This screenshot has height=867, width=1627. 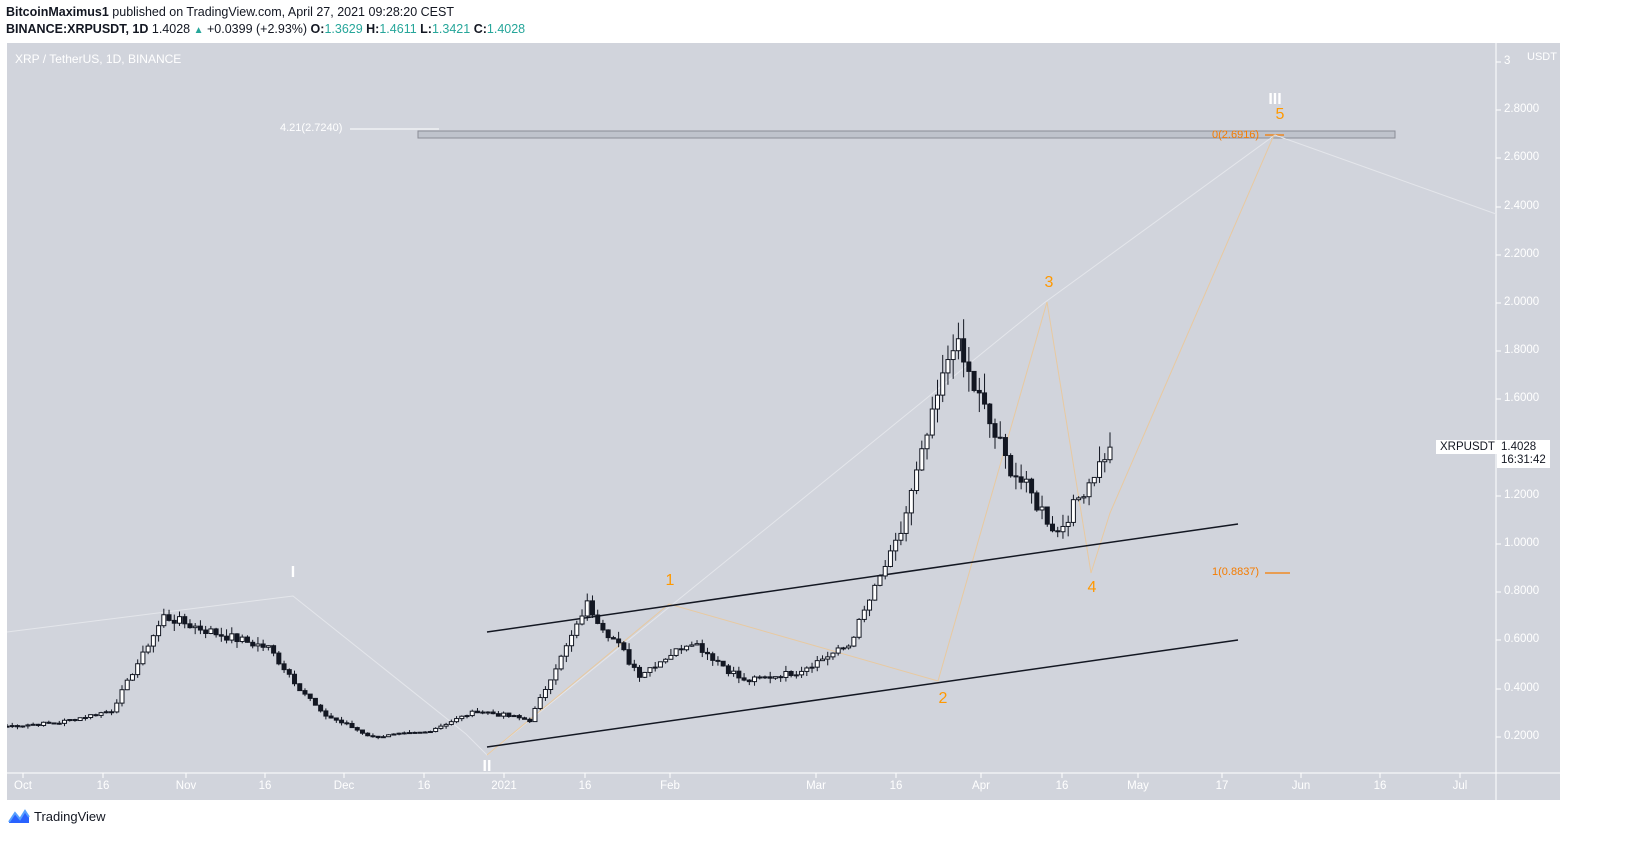 I want to click on high-label: H:, so click(x=373, y=29).